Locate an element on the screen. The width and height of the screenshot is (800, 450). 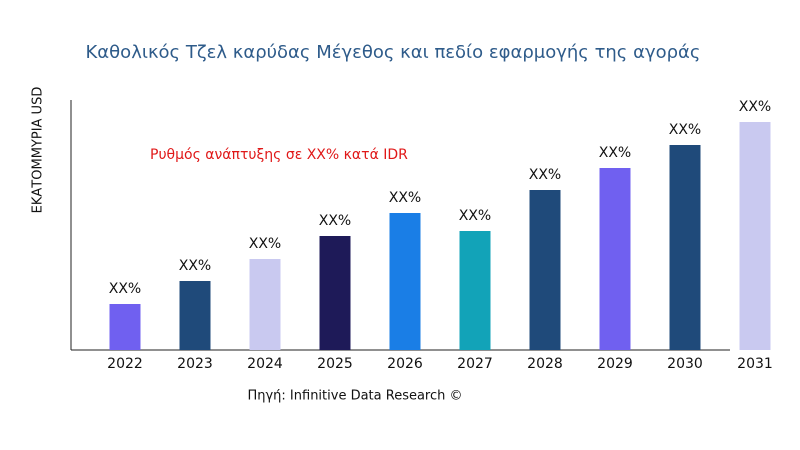
x-tick-label: 2030 is located at coordinates (685, 364).